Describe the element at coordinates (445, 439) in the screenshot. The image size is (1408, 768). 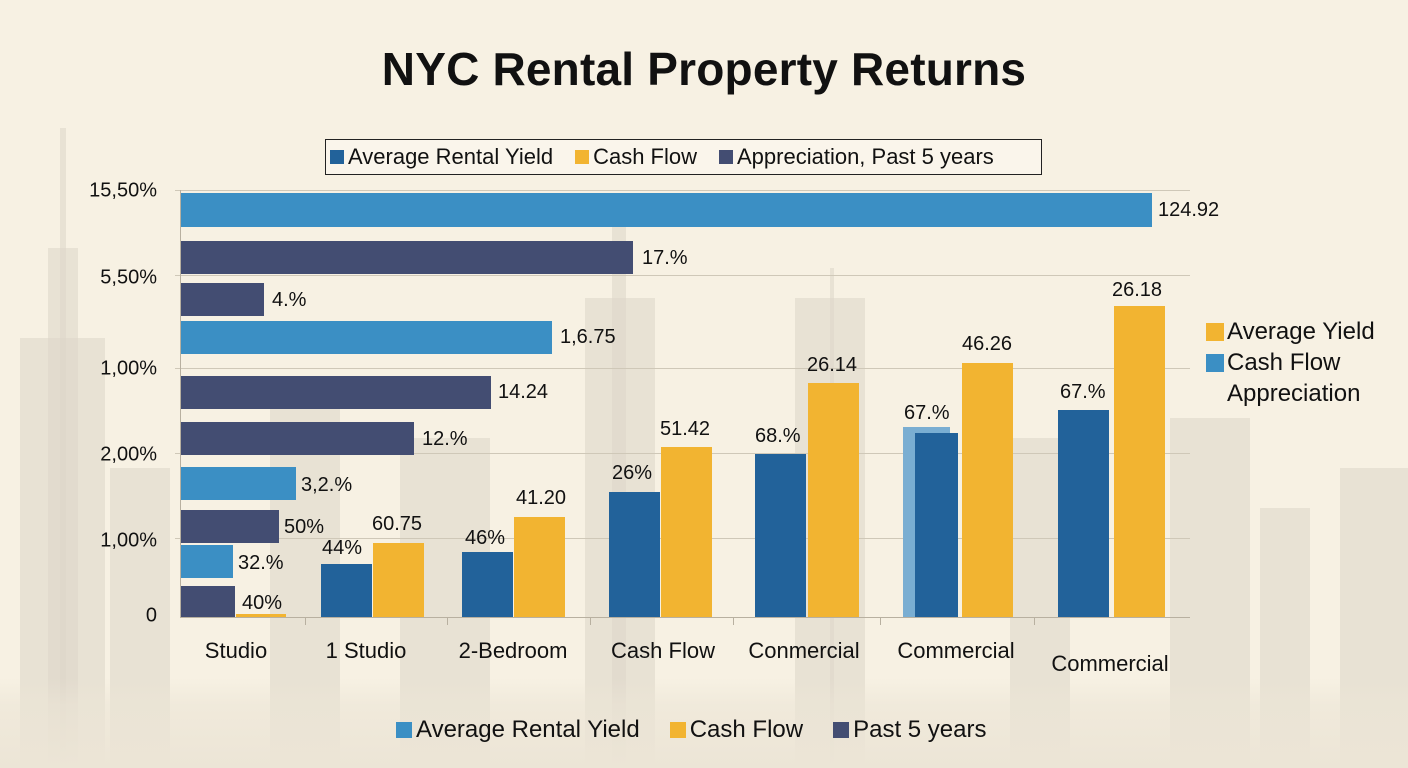
I see `hbar-value-label: 12.%` at that location.